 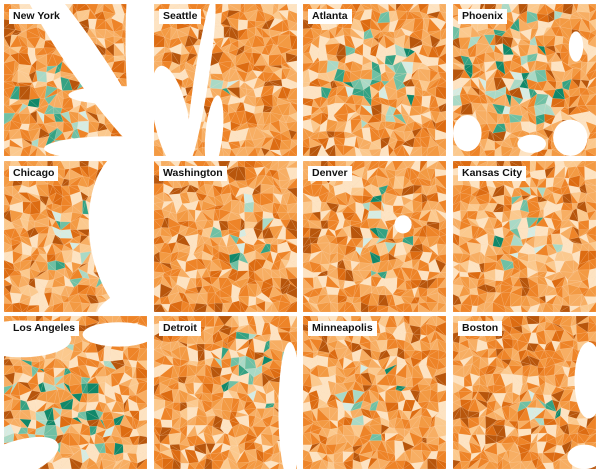 What do you see at coordinates (524, 236) in the screenshot?
I see `choropleth-kansas-city` at bounding box center [524, 236].